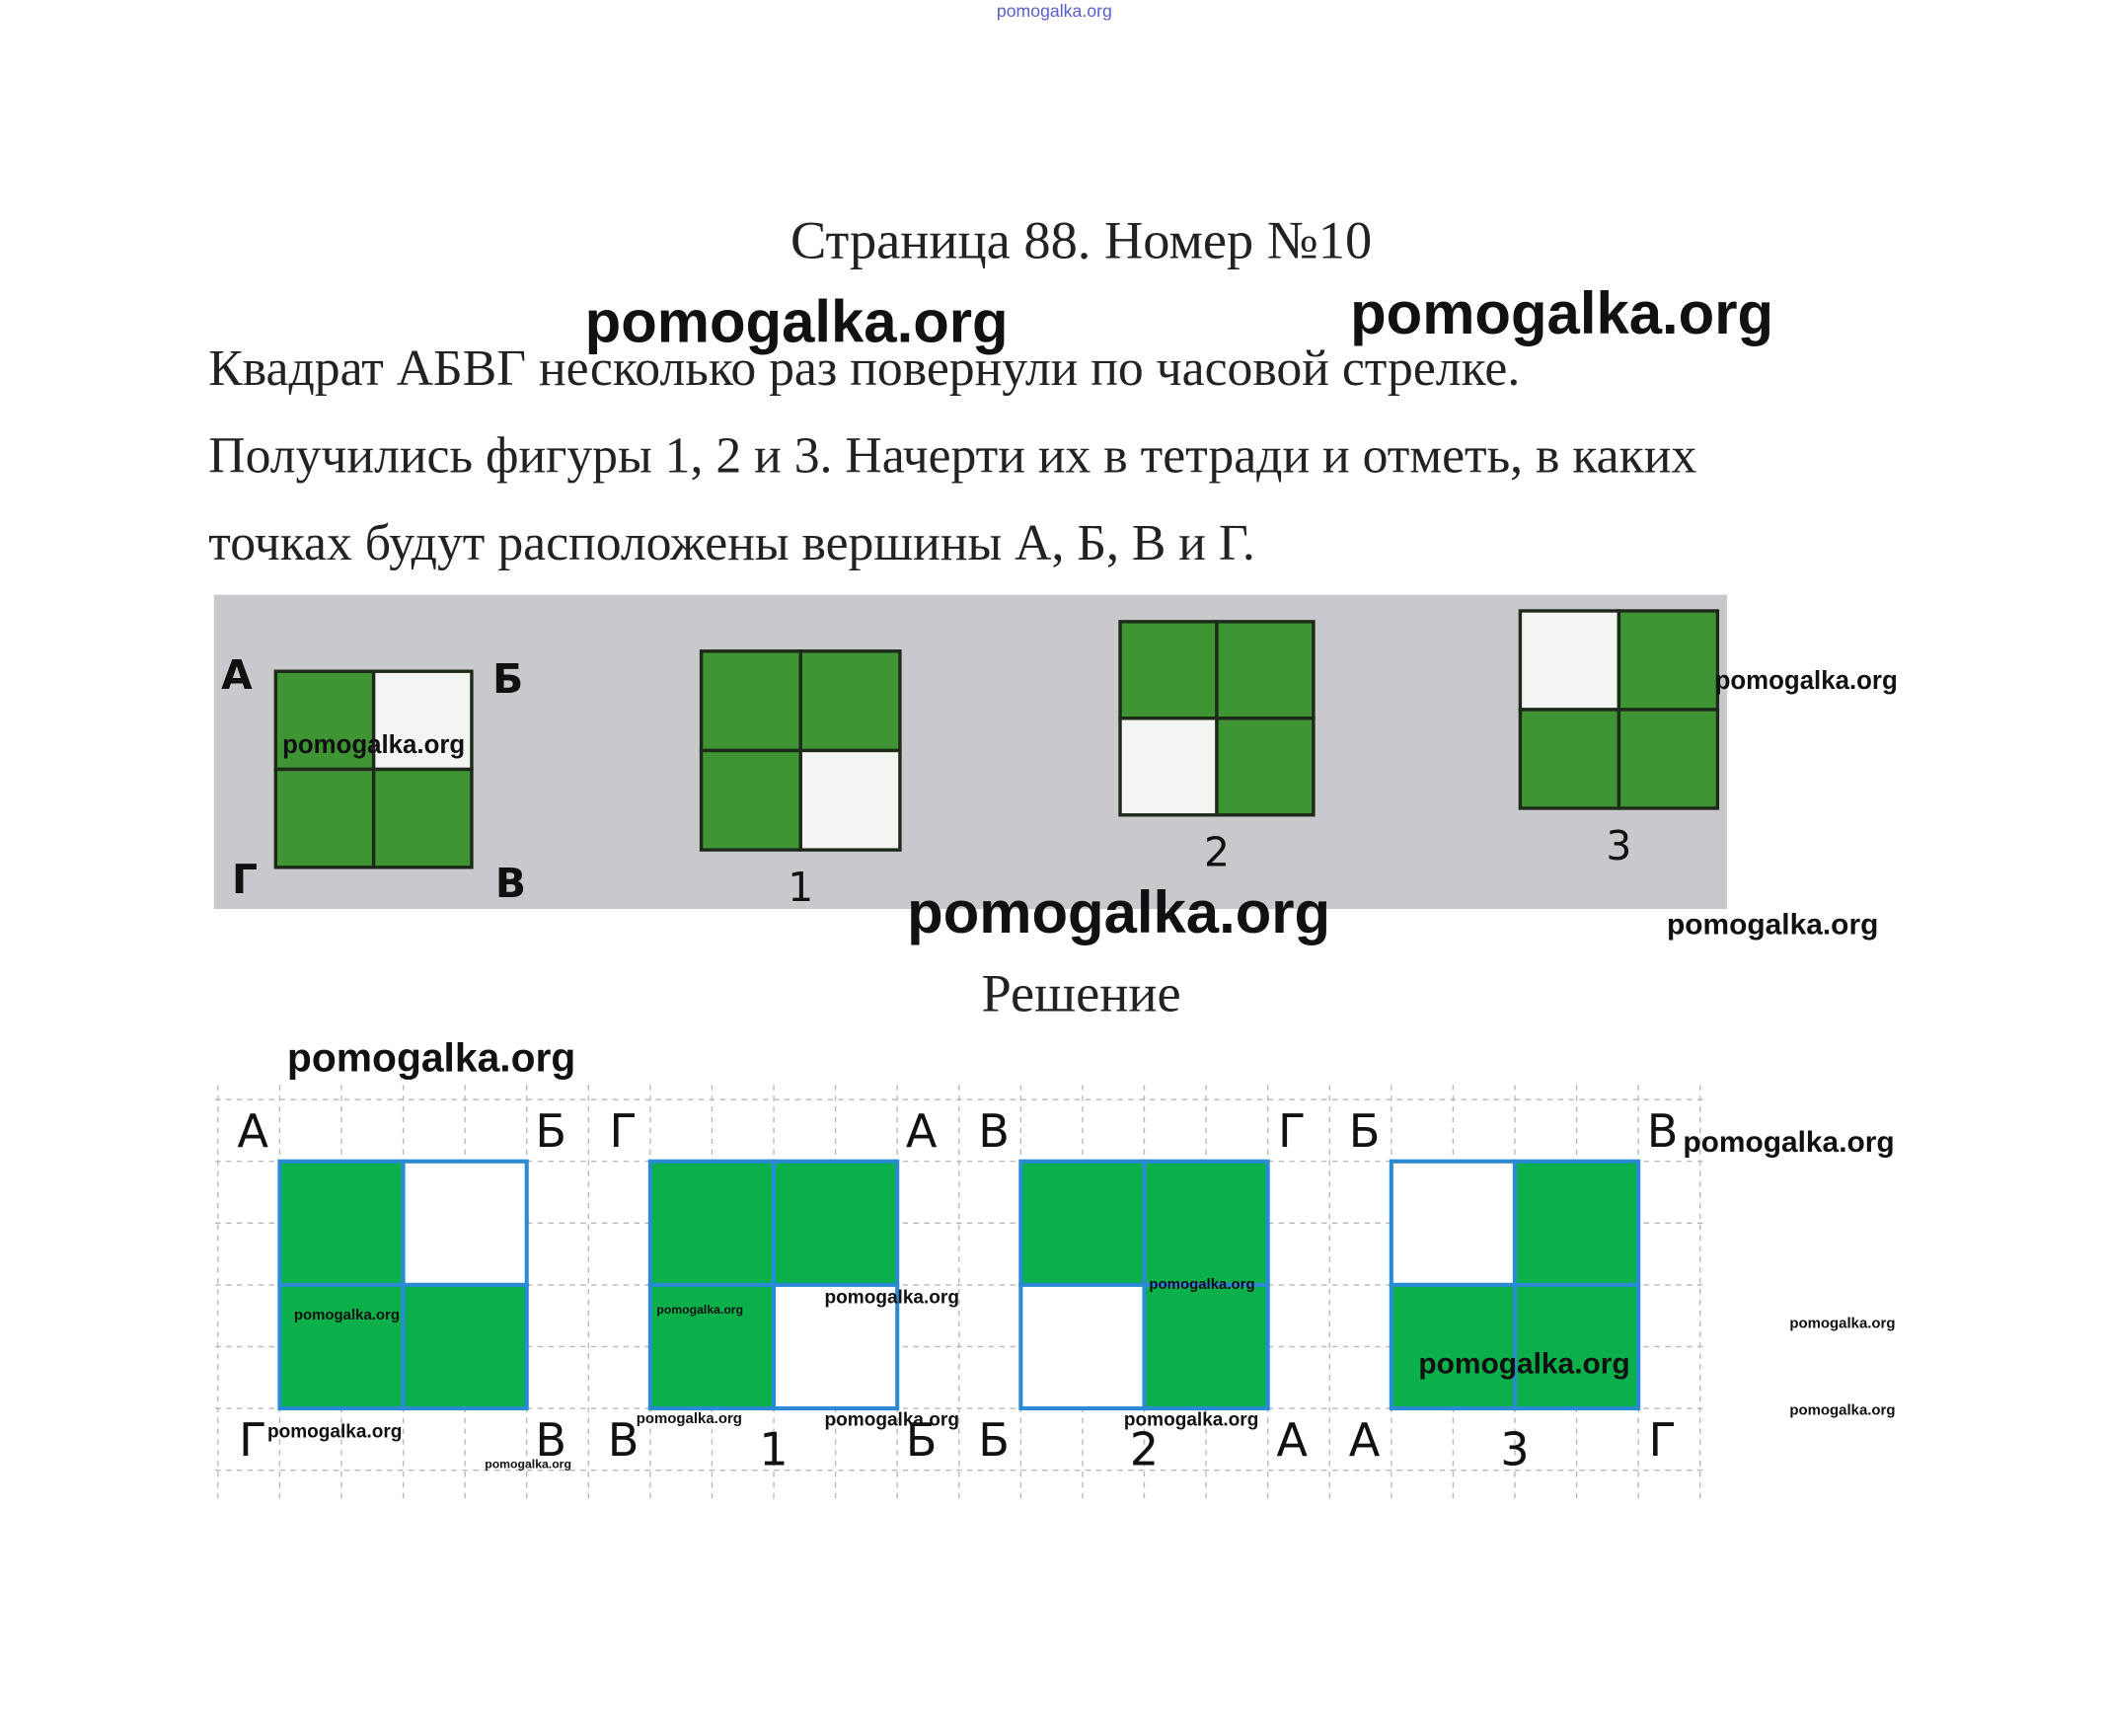  What do you see at coordinates (1144, 1449) in the screenshot?
I see `figure-caption: 2` at bounding box center [1144, 1449].